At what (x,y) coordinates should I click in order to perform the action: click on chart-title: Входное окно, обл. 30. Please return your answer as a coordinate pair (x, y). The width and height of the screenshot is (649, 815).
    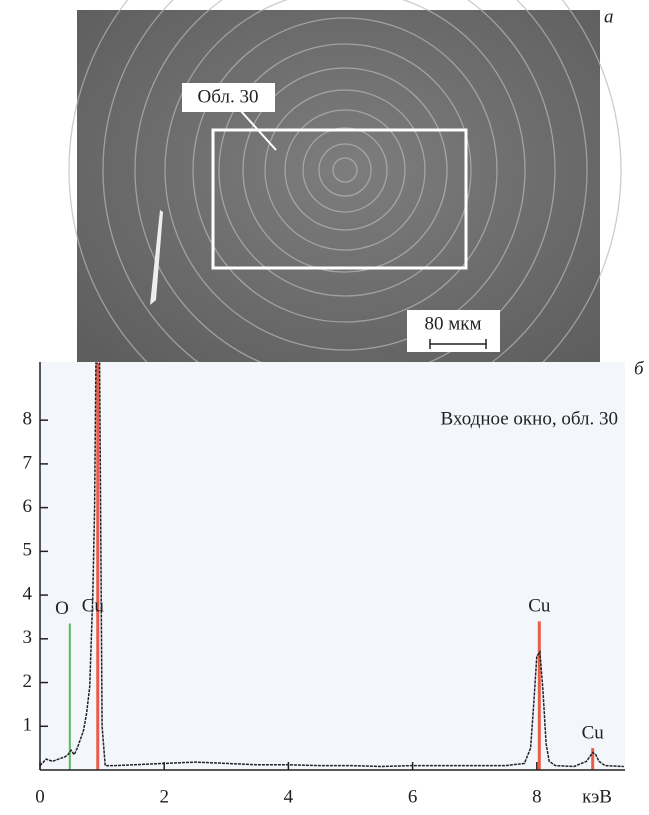
    Looking at the image, I should click on (529, 418).